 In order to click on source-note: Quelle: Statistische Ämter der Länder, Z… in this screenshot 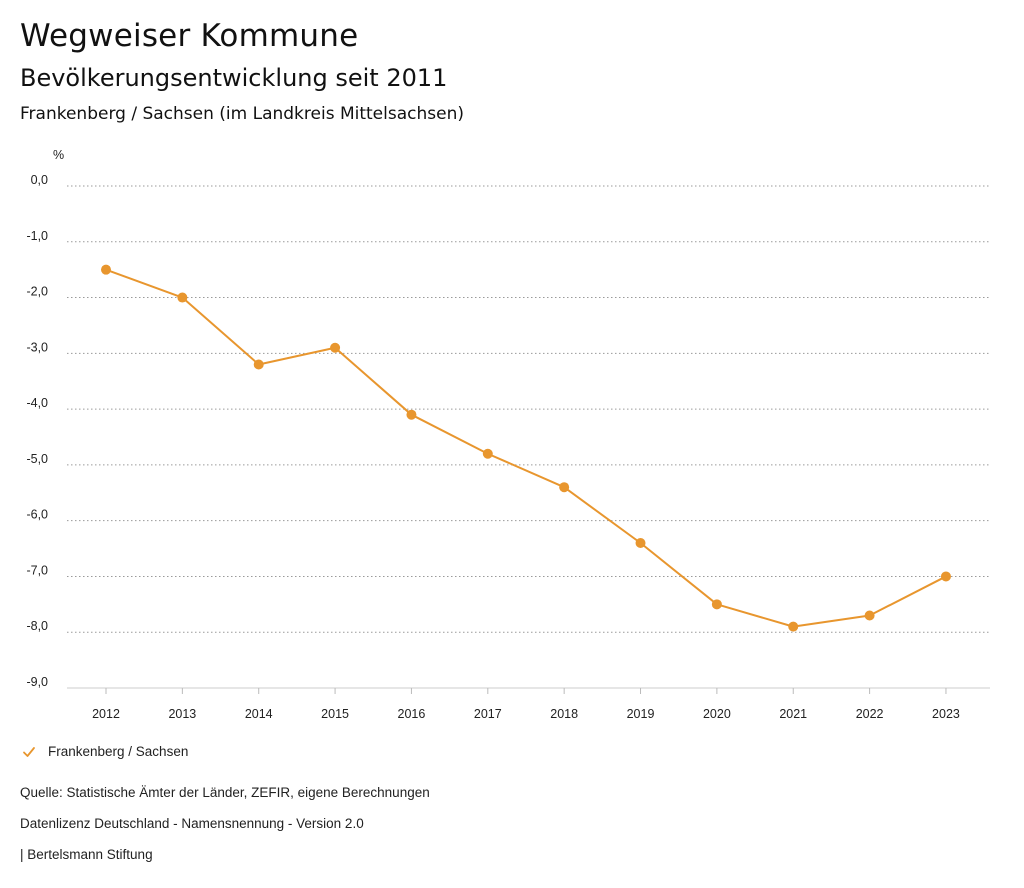, I will do `click(225, 792)`.